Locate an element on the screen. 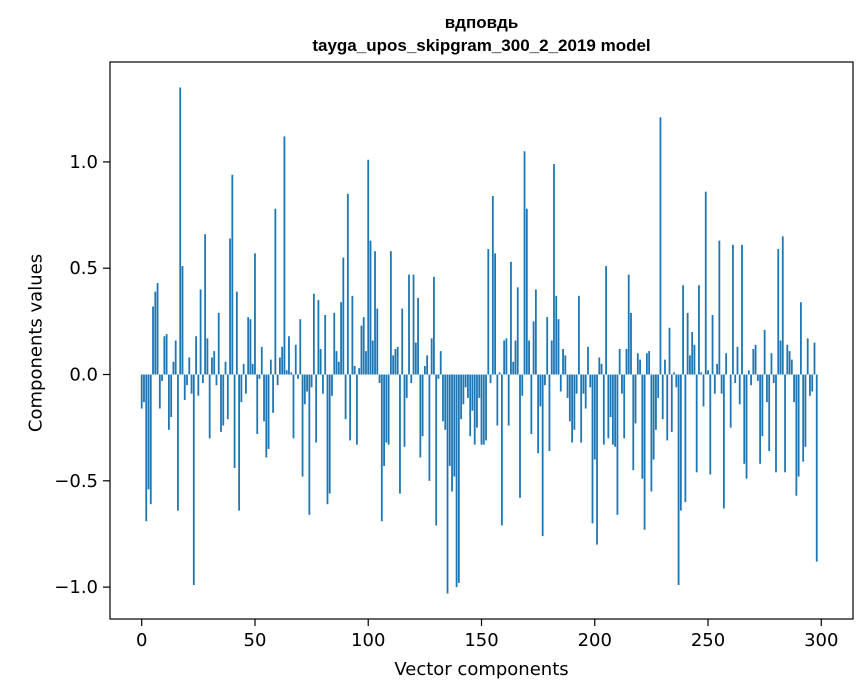 The image size is (867, 696). x-tick-label: 100 is located at coordinates (368, 640).